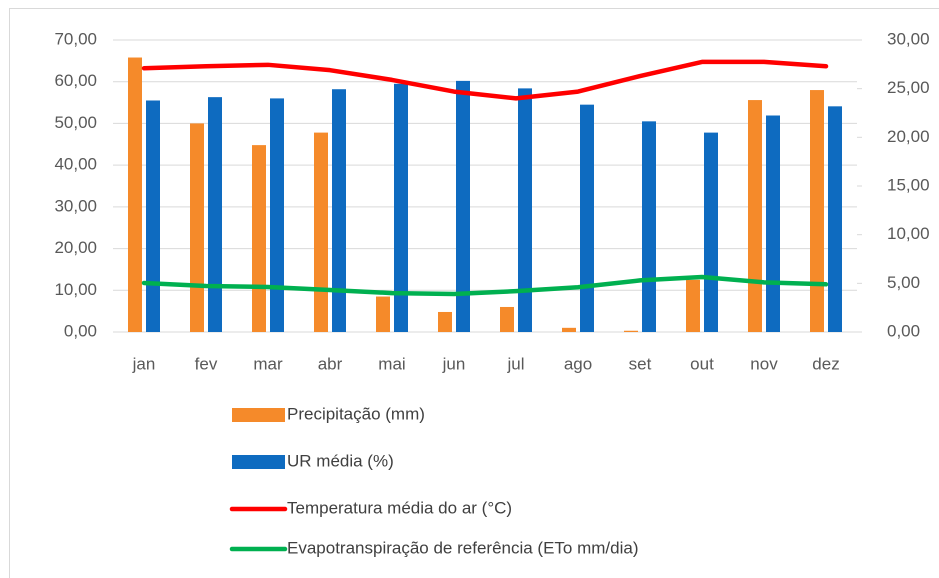  Describe the element at coordinates (75, 289) in the screenshot. I see `y-tick-label: 10,00` at that location.